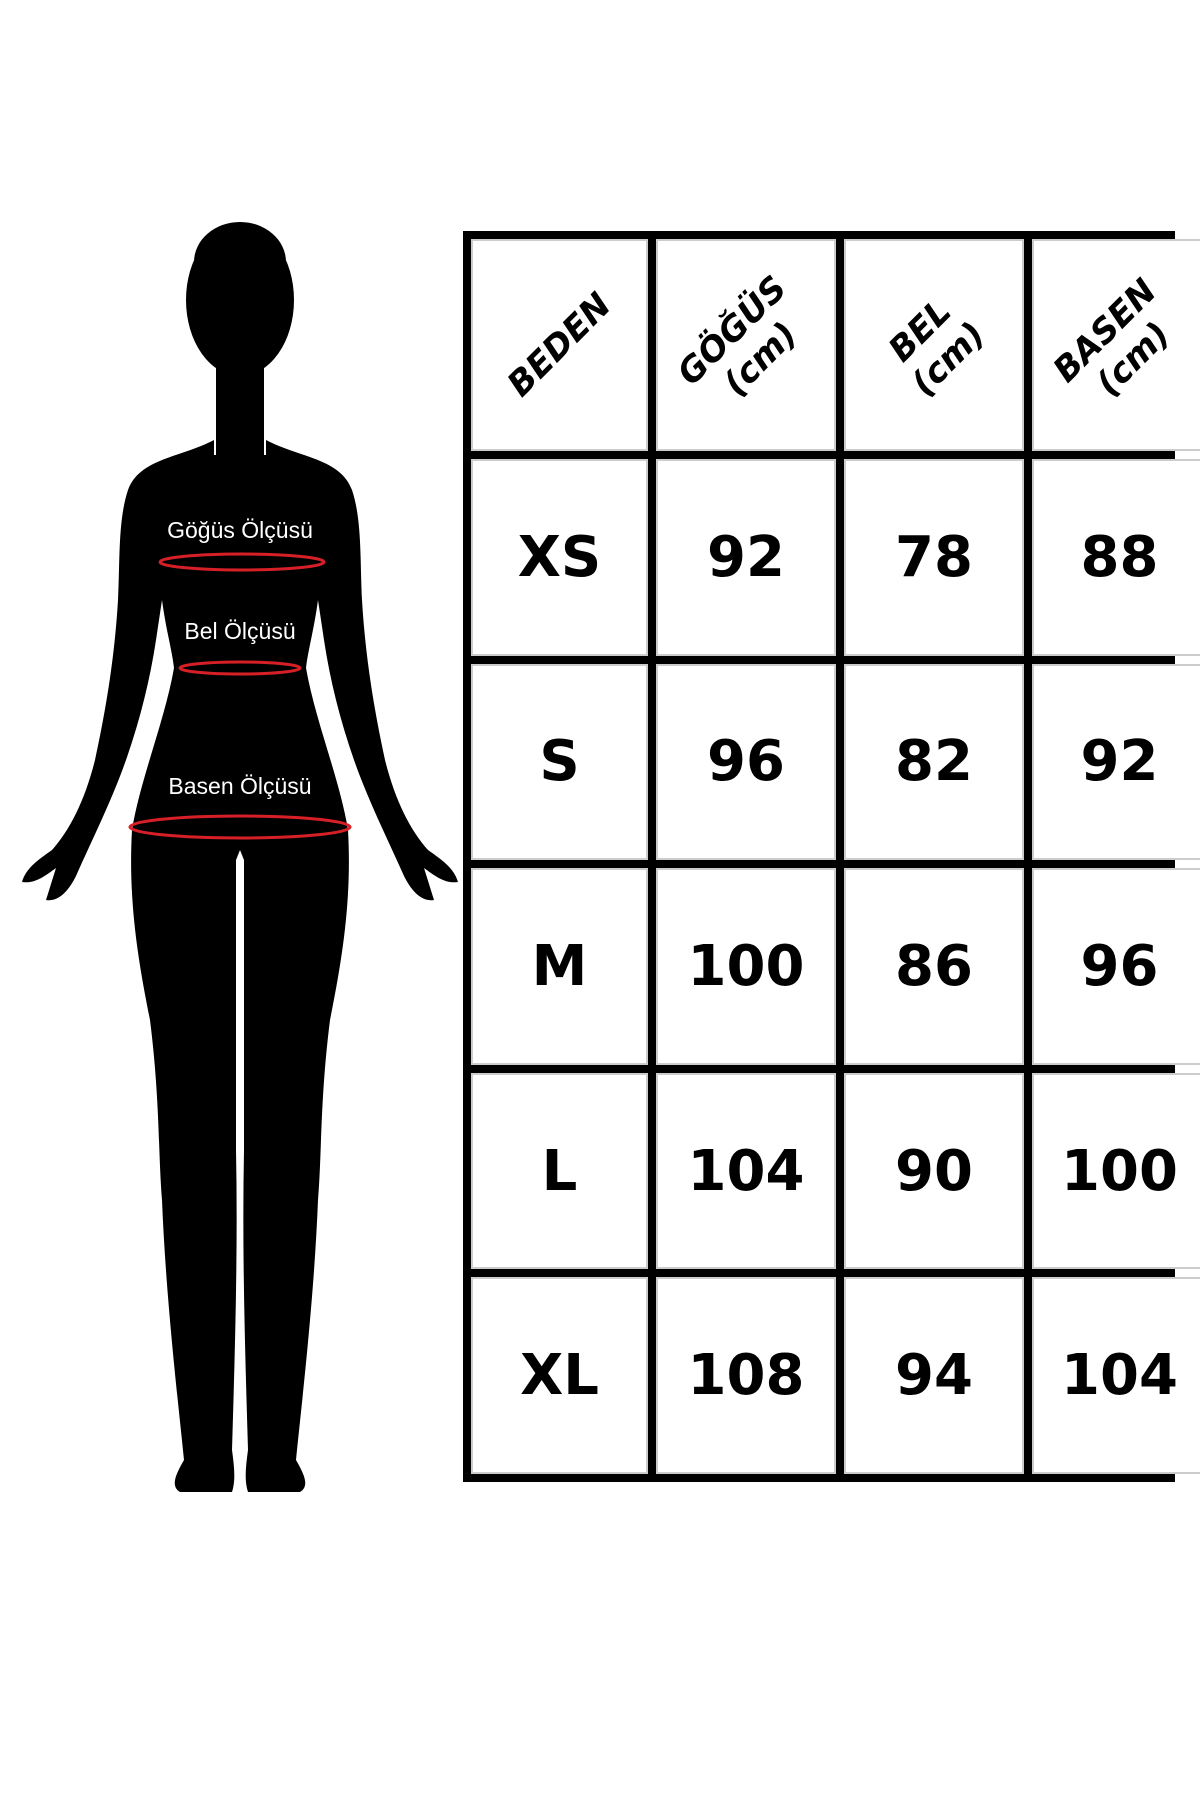 This screenshot has height=1800, width=1200. I want to click on cell-value: S, so click(559, 762).